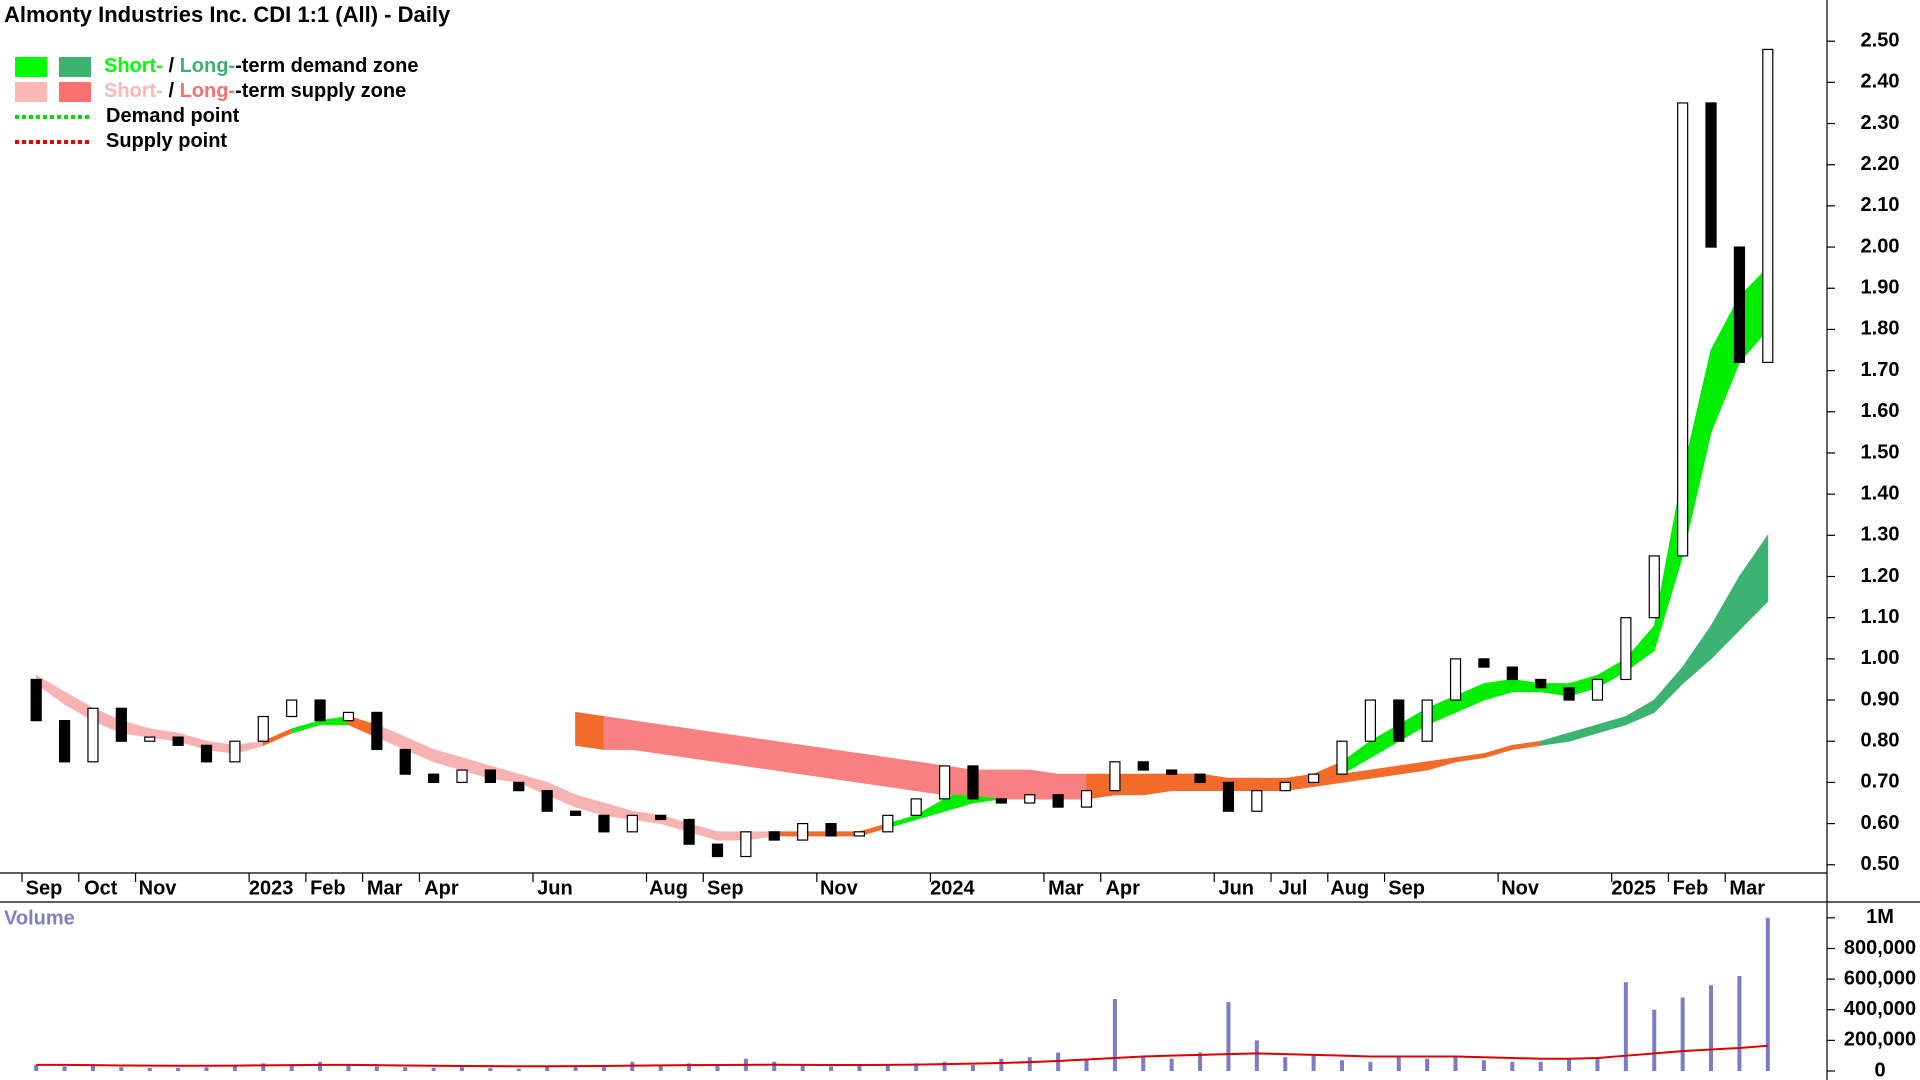 The image size is (1920, 1080). What do you see at coordinates (1880, 40) in the screenshot?
I see `y-tick-label: 2.50` at bounding box center [1880, 40].